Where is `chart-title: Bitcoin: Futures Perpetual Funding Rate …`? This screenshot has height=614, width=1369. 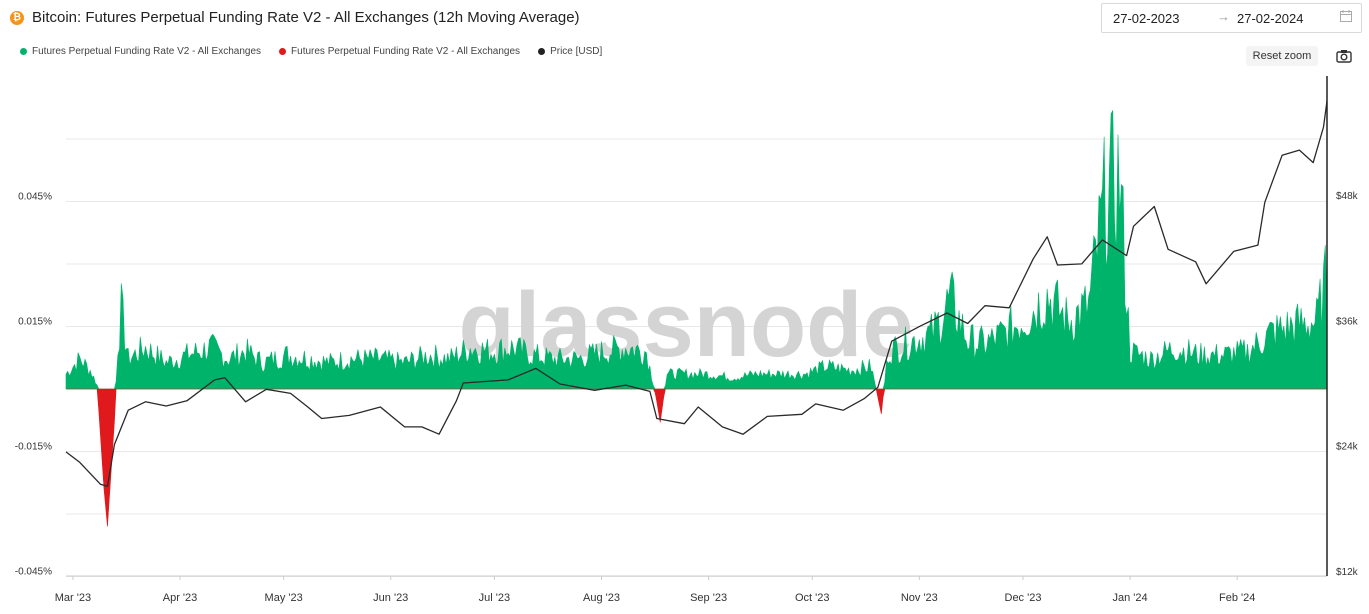 chart-title: Bitcoin: Futures Perpetual Funding Rate … is located at coordinates (306, 17).